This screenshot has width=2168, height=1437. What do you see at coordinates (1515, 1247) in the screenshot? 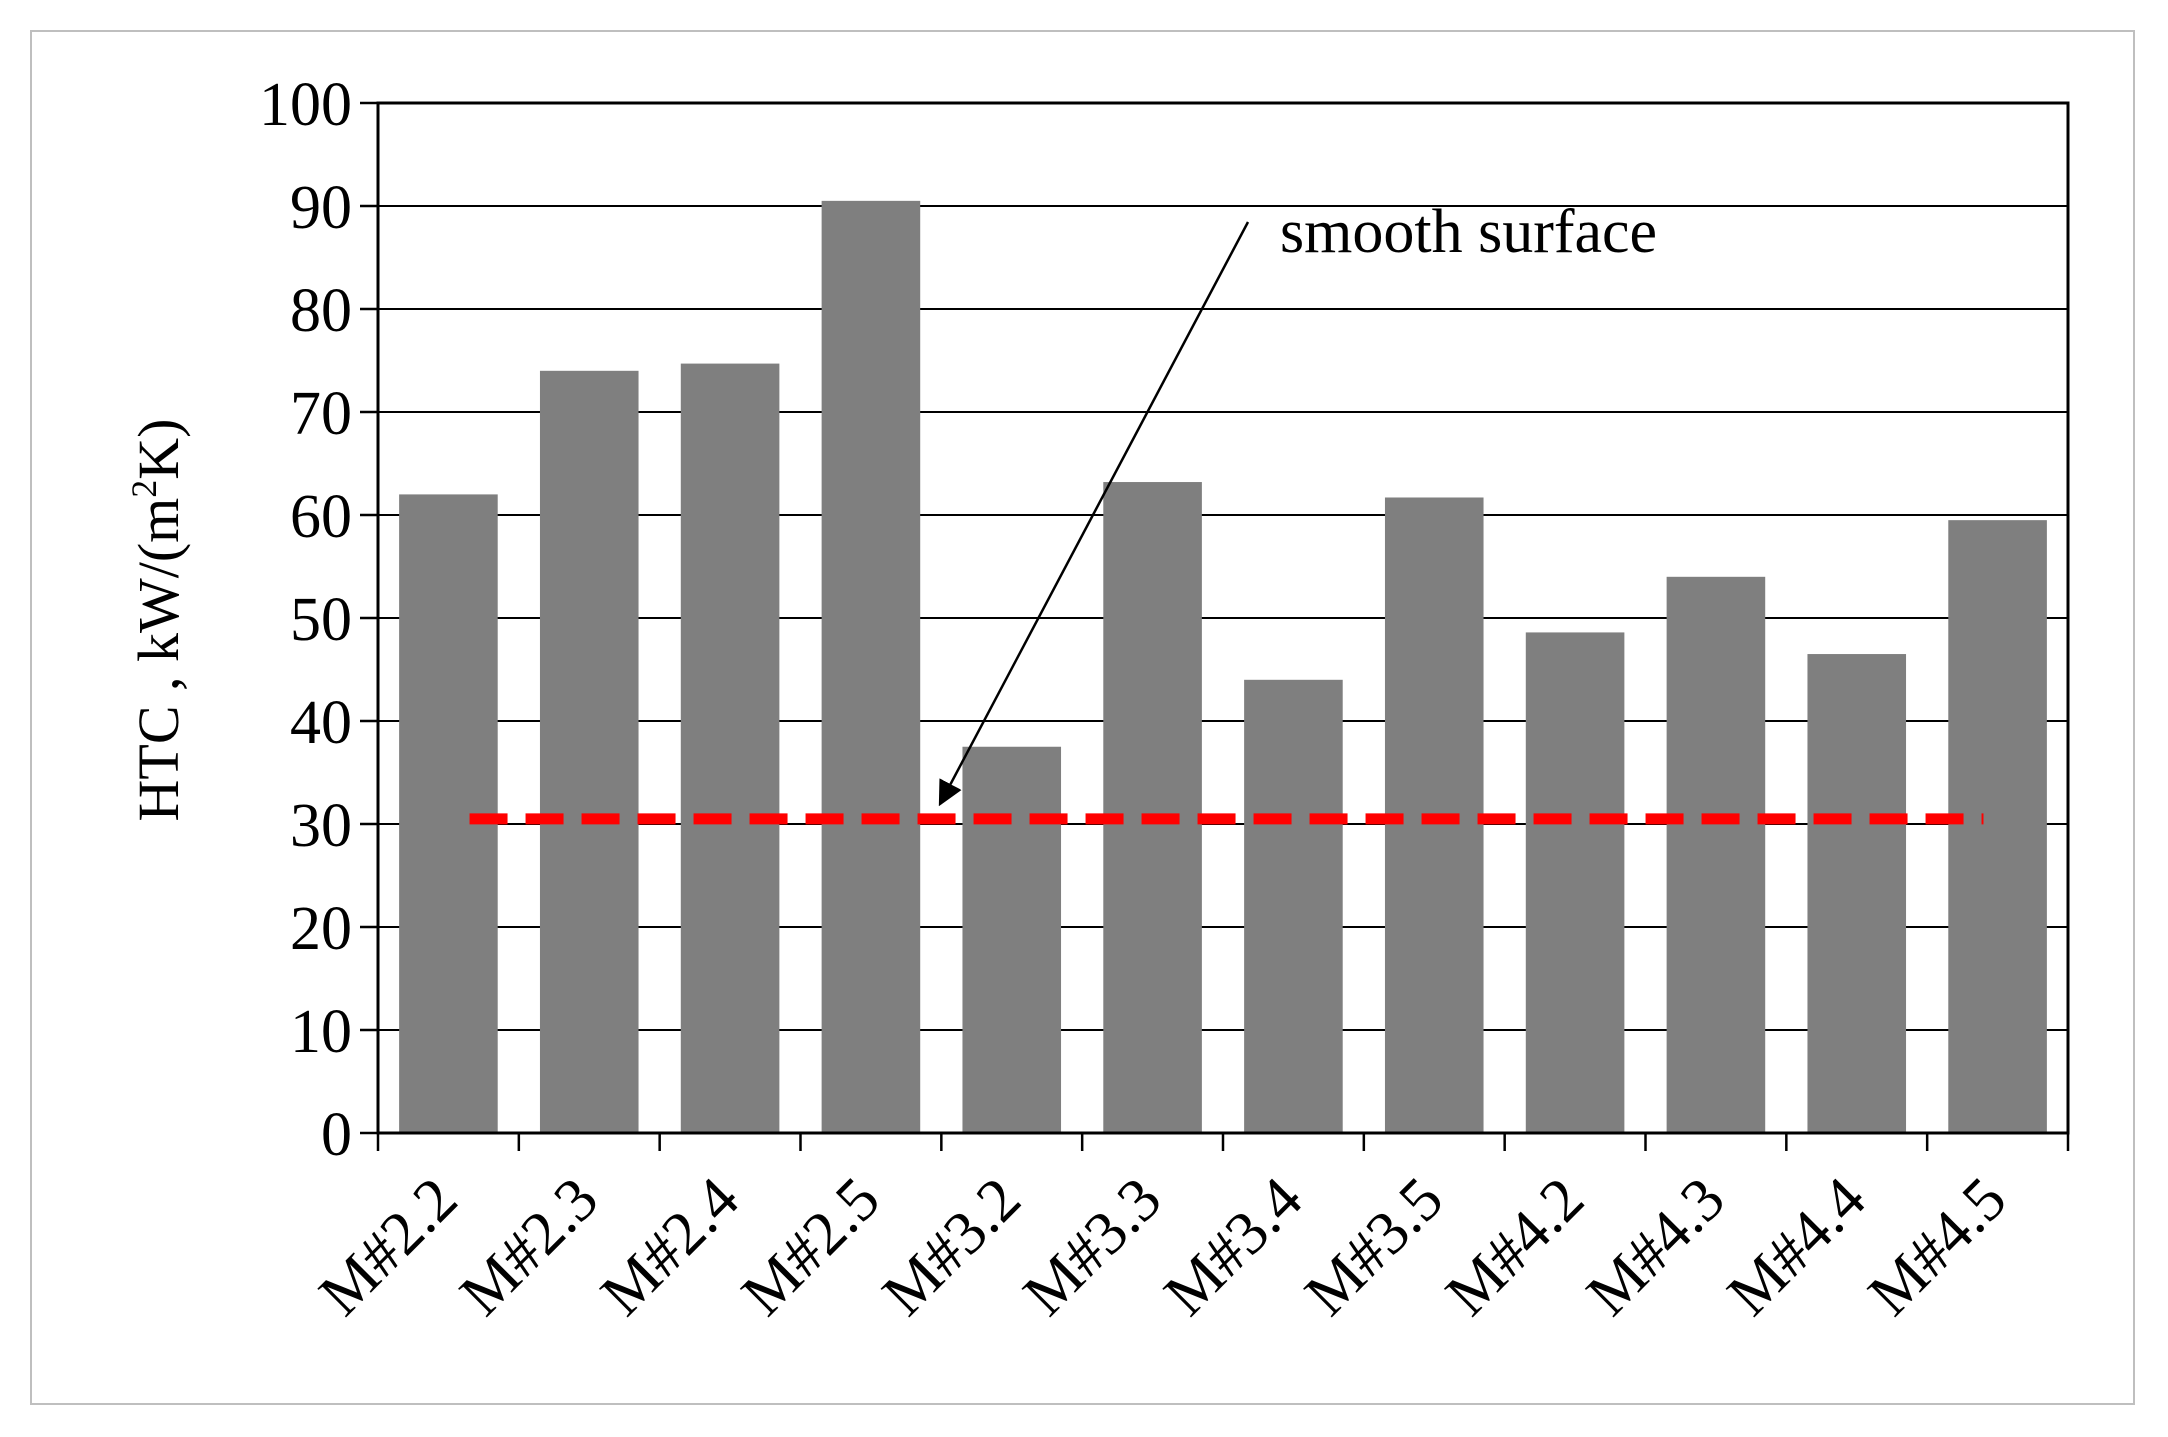
I see `x-tick-label: M#4.2` at bounding box center [1515, 1247].